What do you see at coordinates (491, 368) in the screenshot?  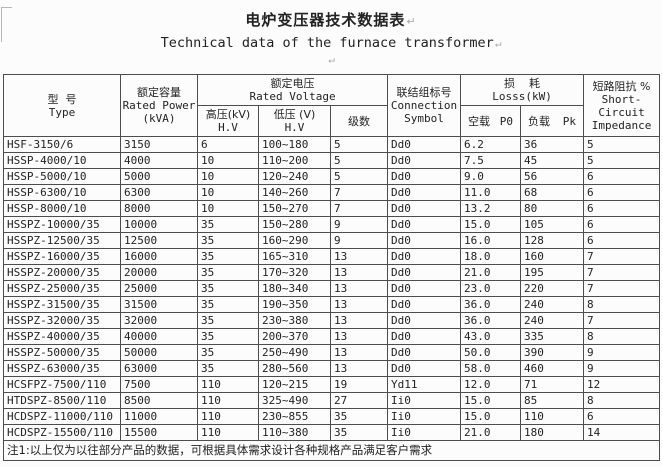 I see `table-cell: 58.0` at bounding box center [491, 368].